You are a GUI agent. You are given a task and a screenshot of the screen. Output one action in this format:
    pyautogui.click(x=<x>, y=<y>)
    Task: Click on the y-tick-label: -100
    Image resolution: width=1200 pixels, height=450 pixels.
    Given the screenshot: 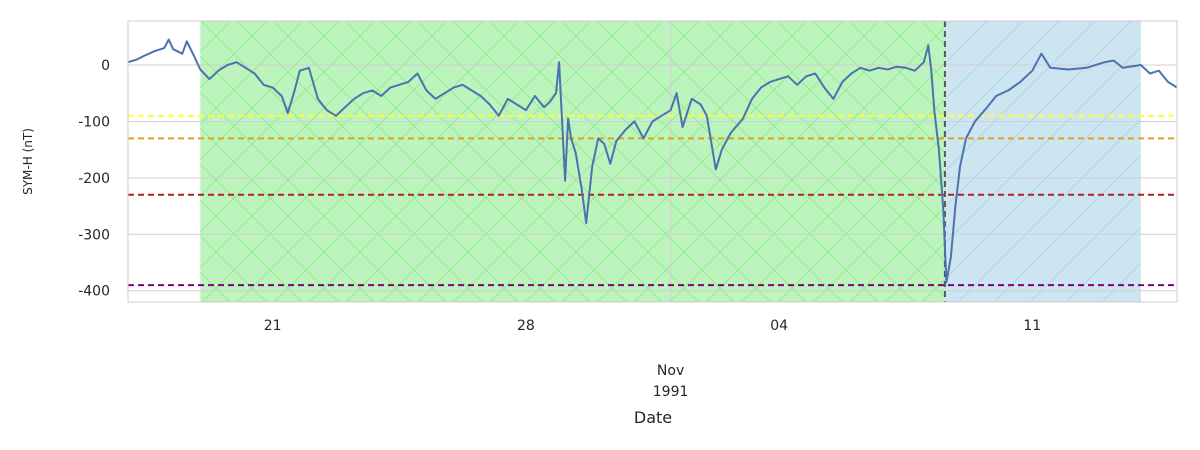 What is the action you would take?
    pyautogui.click(x=94, y=122)
    